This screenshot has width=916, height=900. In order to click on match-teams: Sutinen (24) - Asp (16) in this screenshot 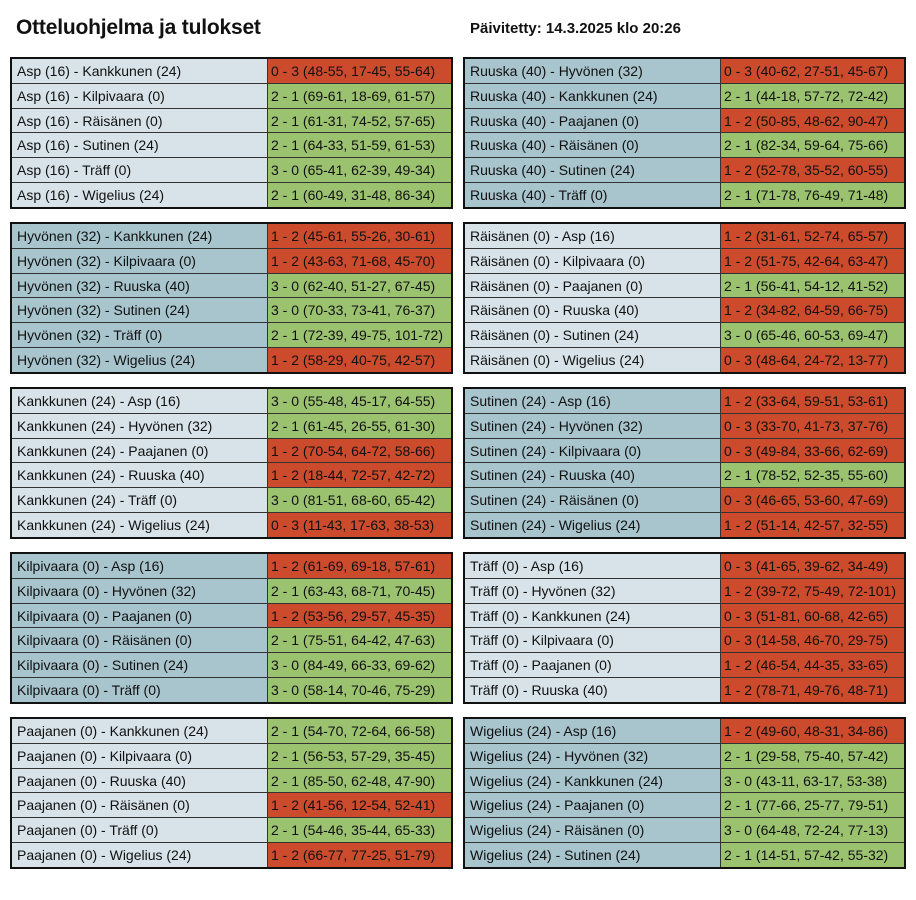, I will do `click(593, 401)`.